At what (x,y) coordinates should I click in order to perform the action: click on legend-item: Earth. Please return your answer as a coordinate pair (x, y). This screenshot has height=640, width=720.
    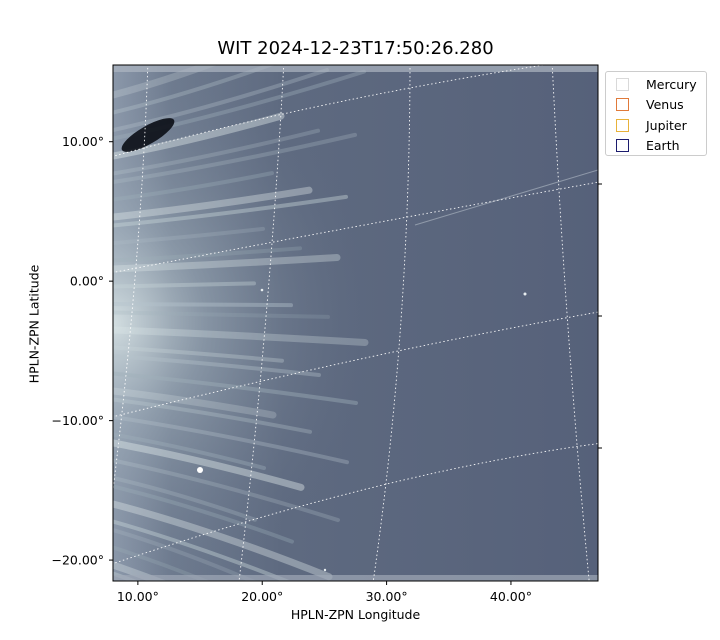
    Looking at the image, I should click on (648, 146).